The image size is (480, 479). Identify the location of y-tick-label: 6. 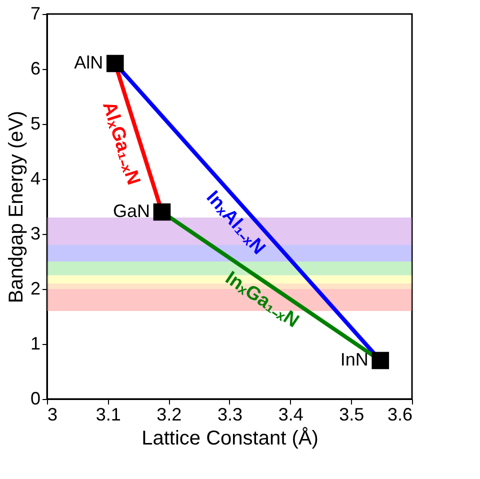
(35, 68).